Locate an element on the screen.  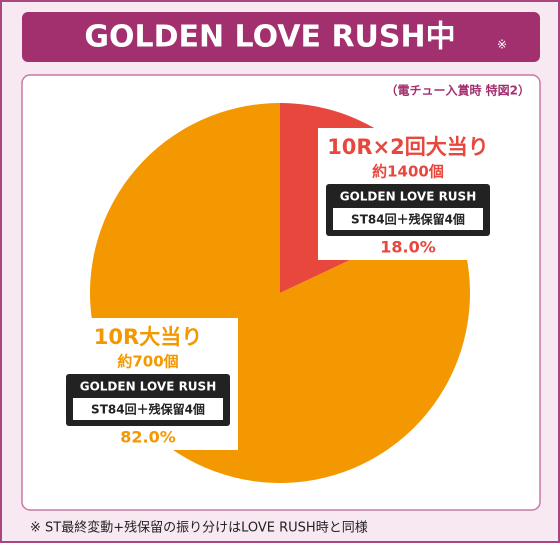
value-label: 18.0% is located at coordinates (408, 247).